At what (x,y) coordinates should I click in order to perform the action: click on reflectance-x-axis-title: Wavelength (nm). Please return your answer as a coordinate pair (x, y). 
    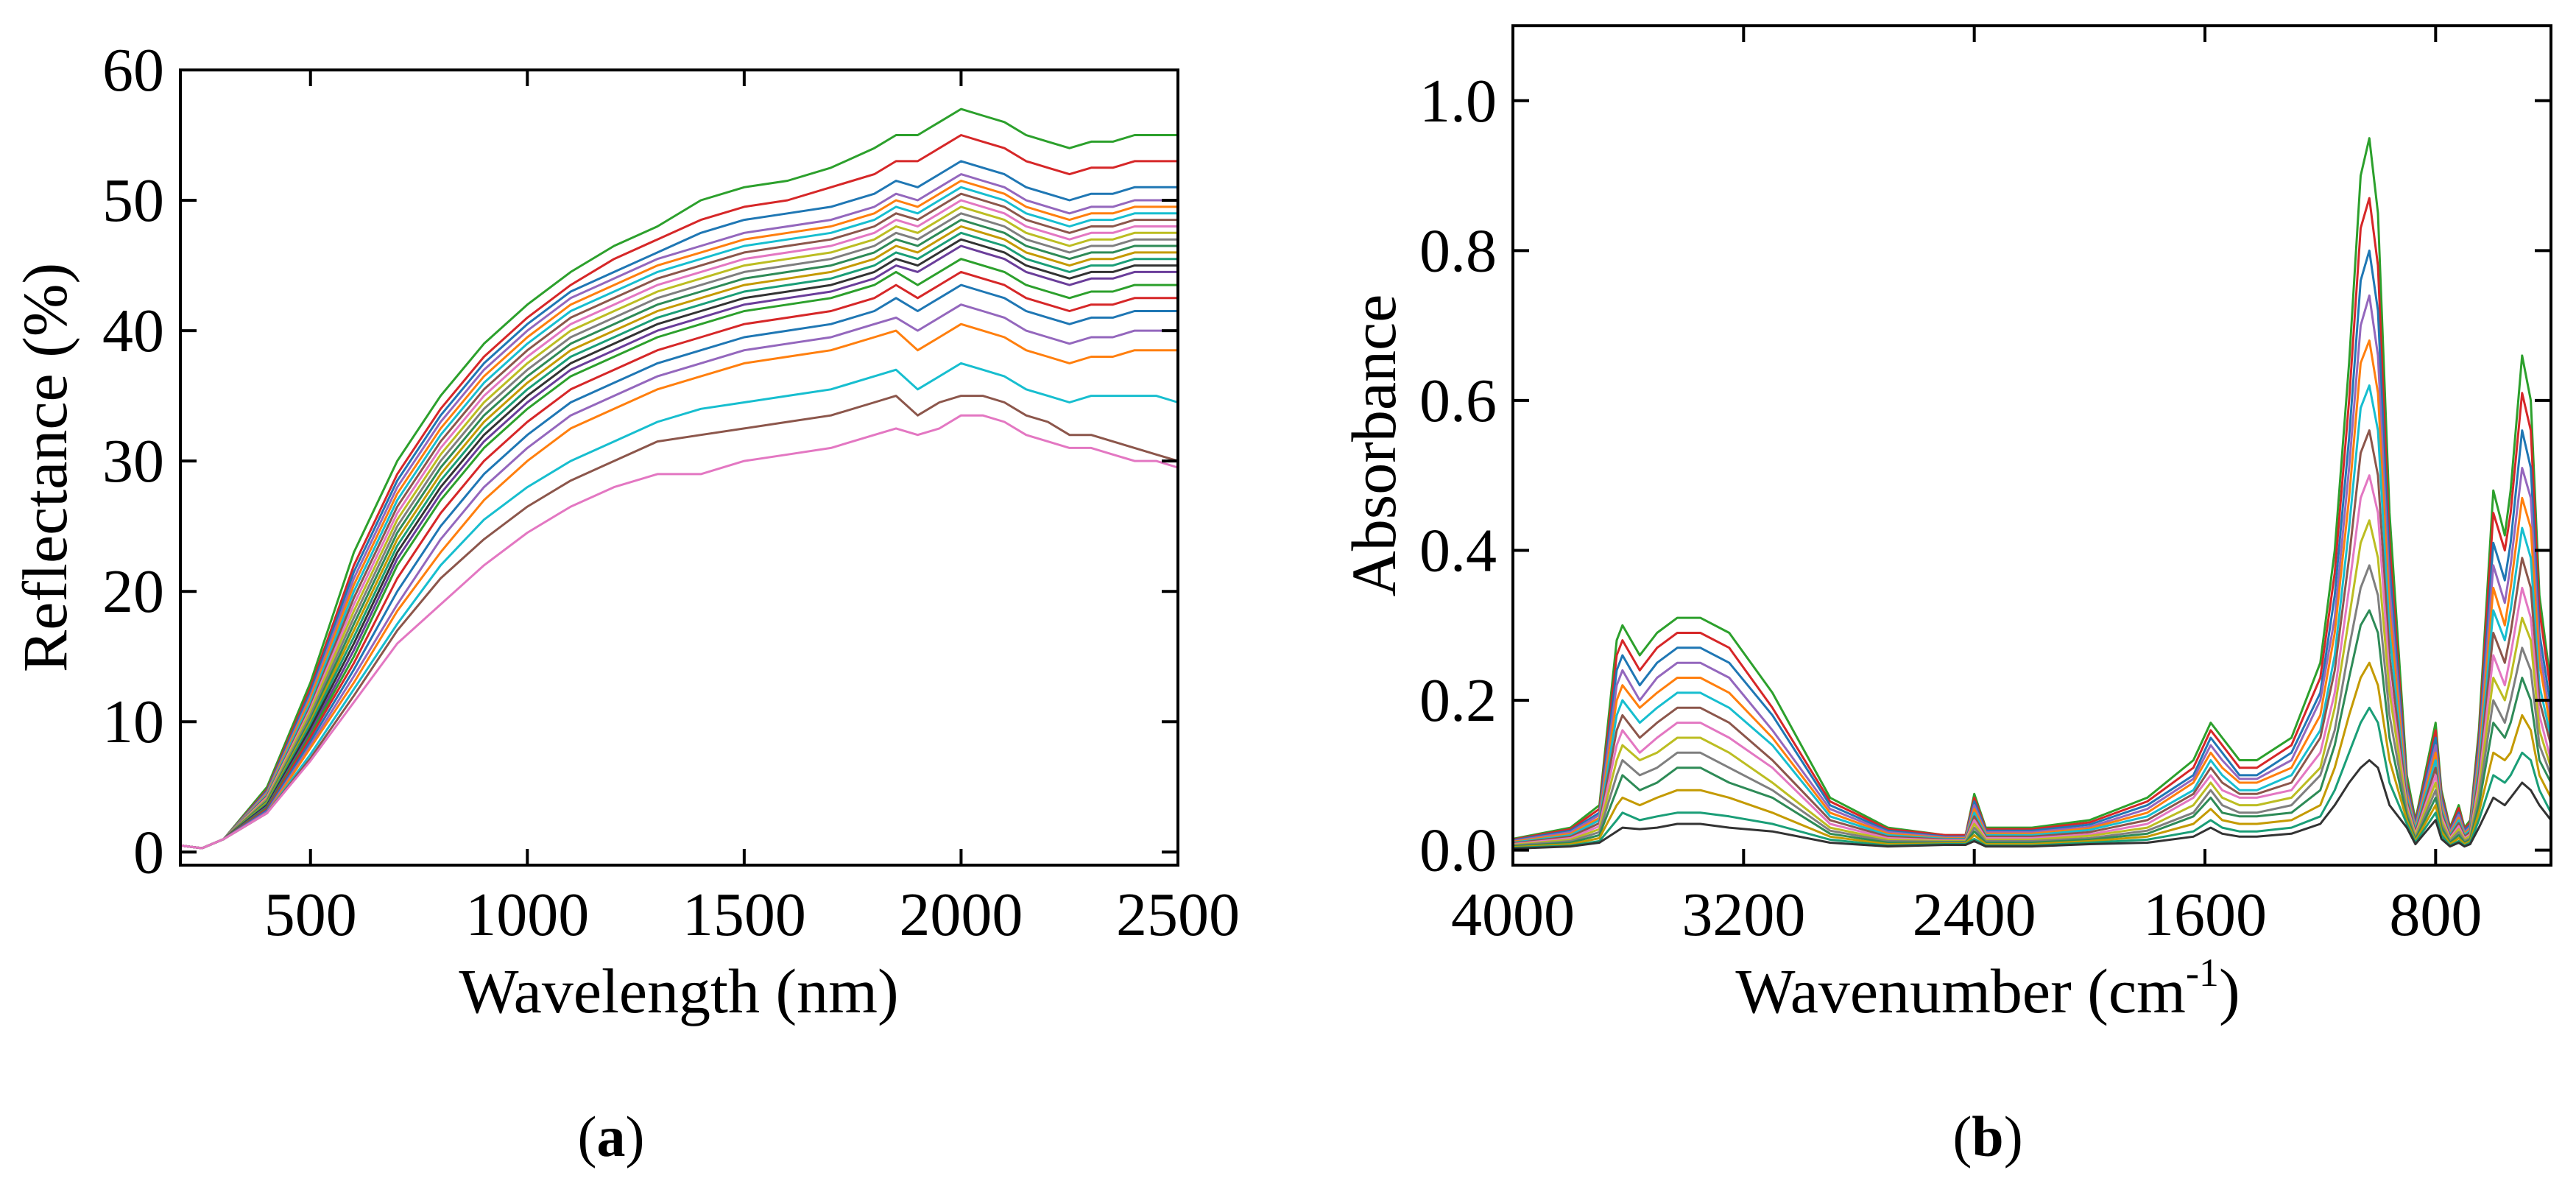
    Looking at the image, I should click on (678, 991).